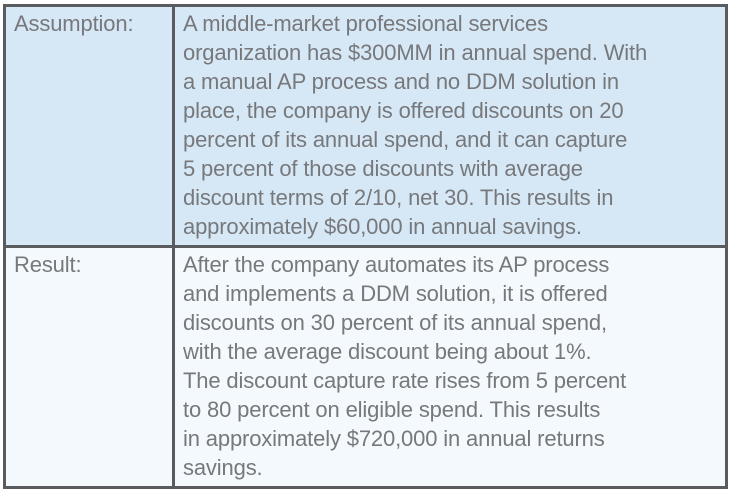 This screenshot has width=733, height=489. I want to click on assumption-label: Assumption:, so click(89, 126).